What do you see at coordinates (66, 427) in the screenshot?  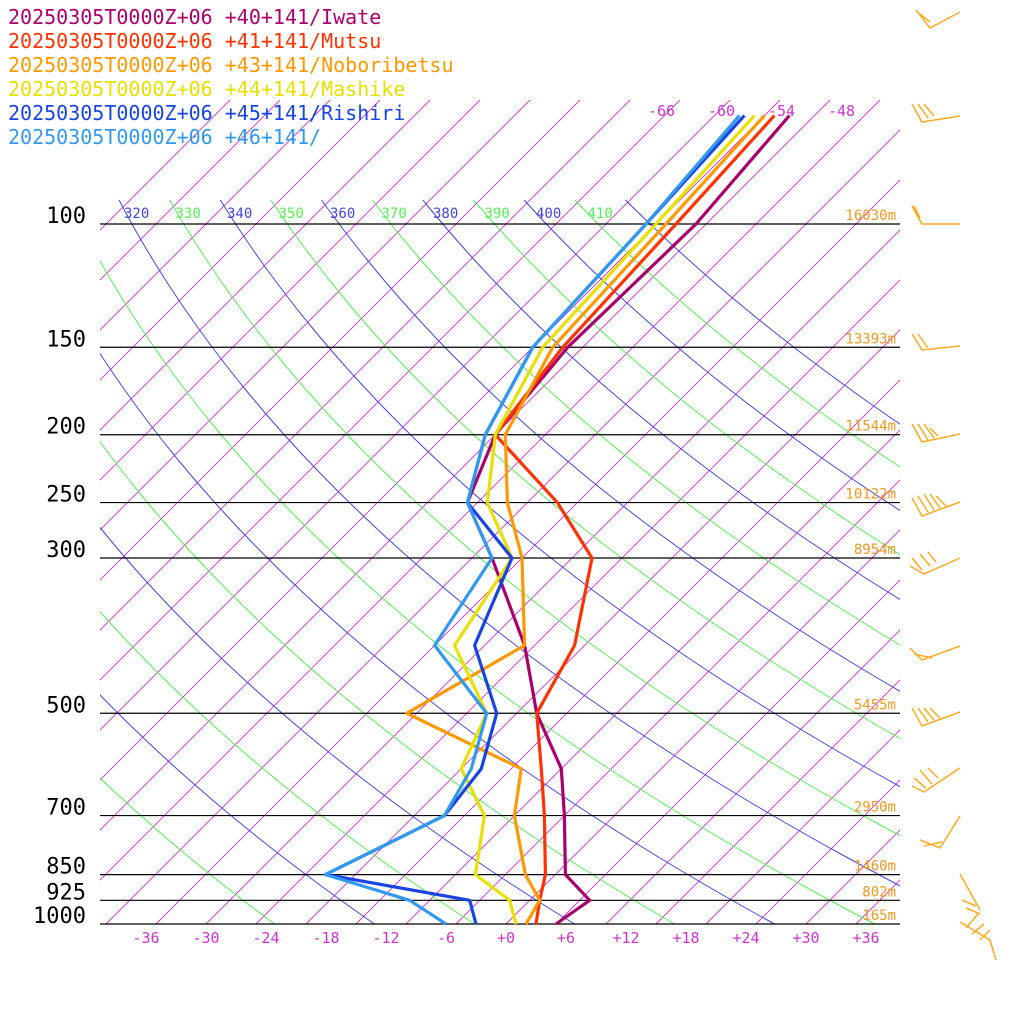 I see `pressure-label: 200` at bounding box center [66, 427].